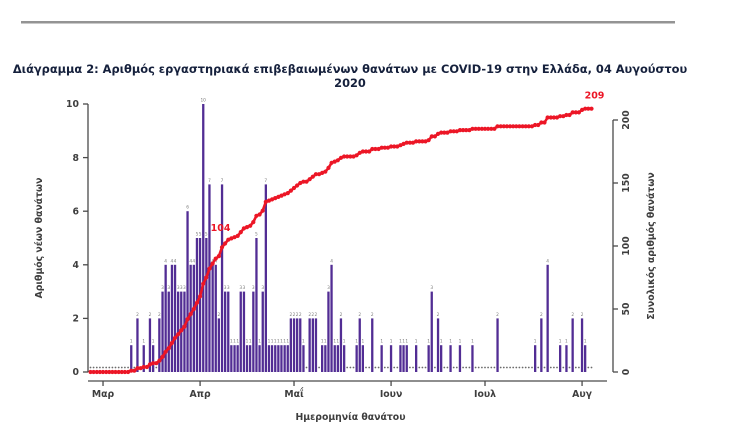  What do you see at coordinates (76, 265) in the screenshot?
I see `y-left-tick-label: 4` at bounding box center [76, 265].